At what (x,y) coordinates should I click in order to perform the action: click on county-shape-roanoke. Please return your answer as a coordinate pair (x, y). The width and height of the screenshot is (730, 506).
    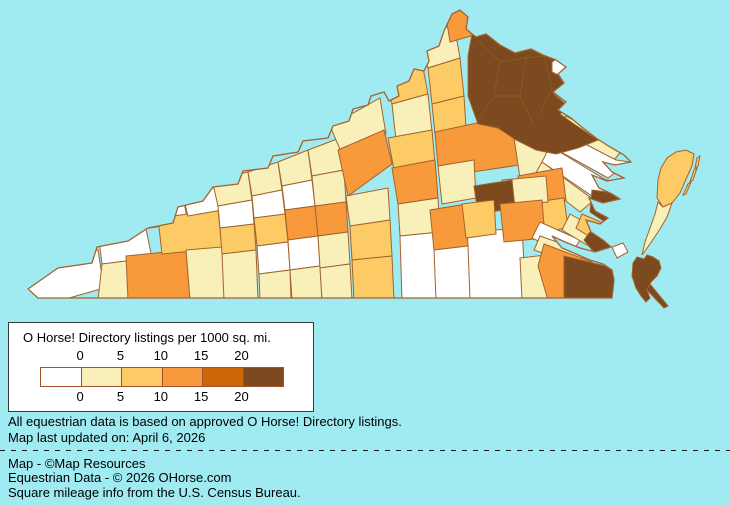
    Looking at the image, I should click on (331, 219).